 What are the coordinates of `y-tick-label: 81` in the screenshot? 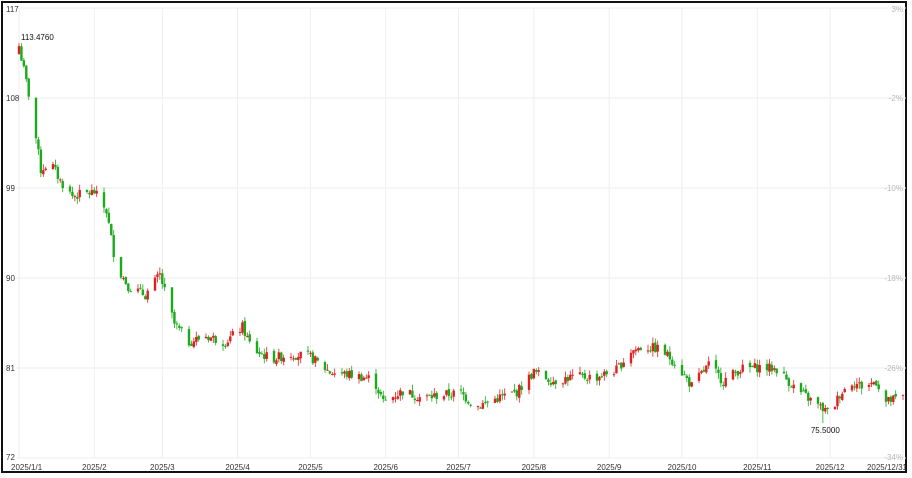 It's located at (10, 368).